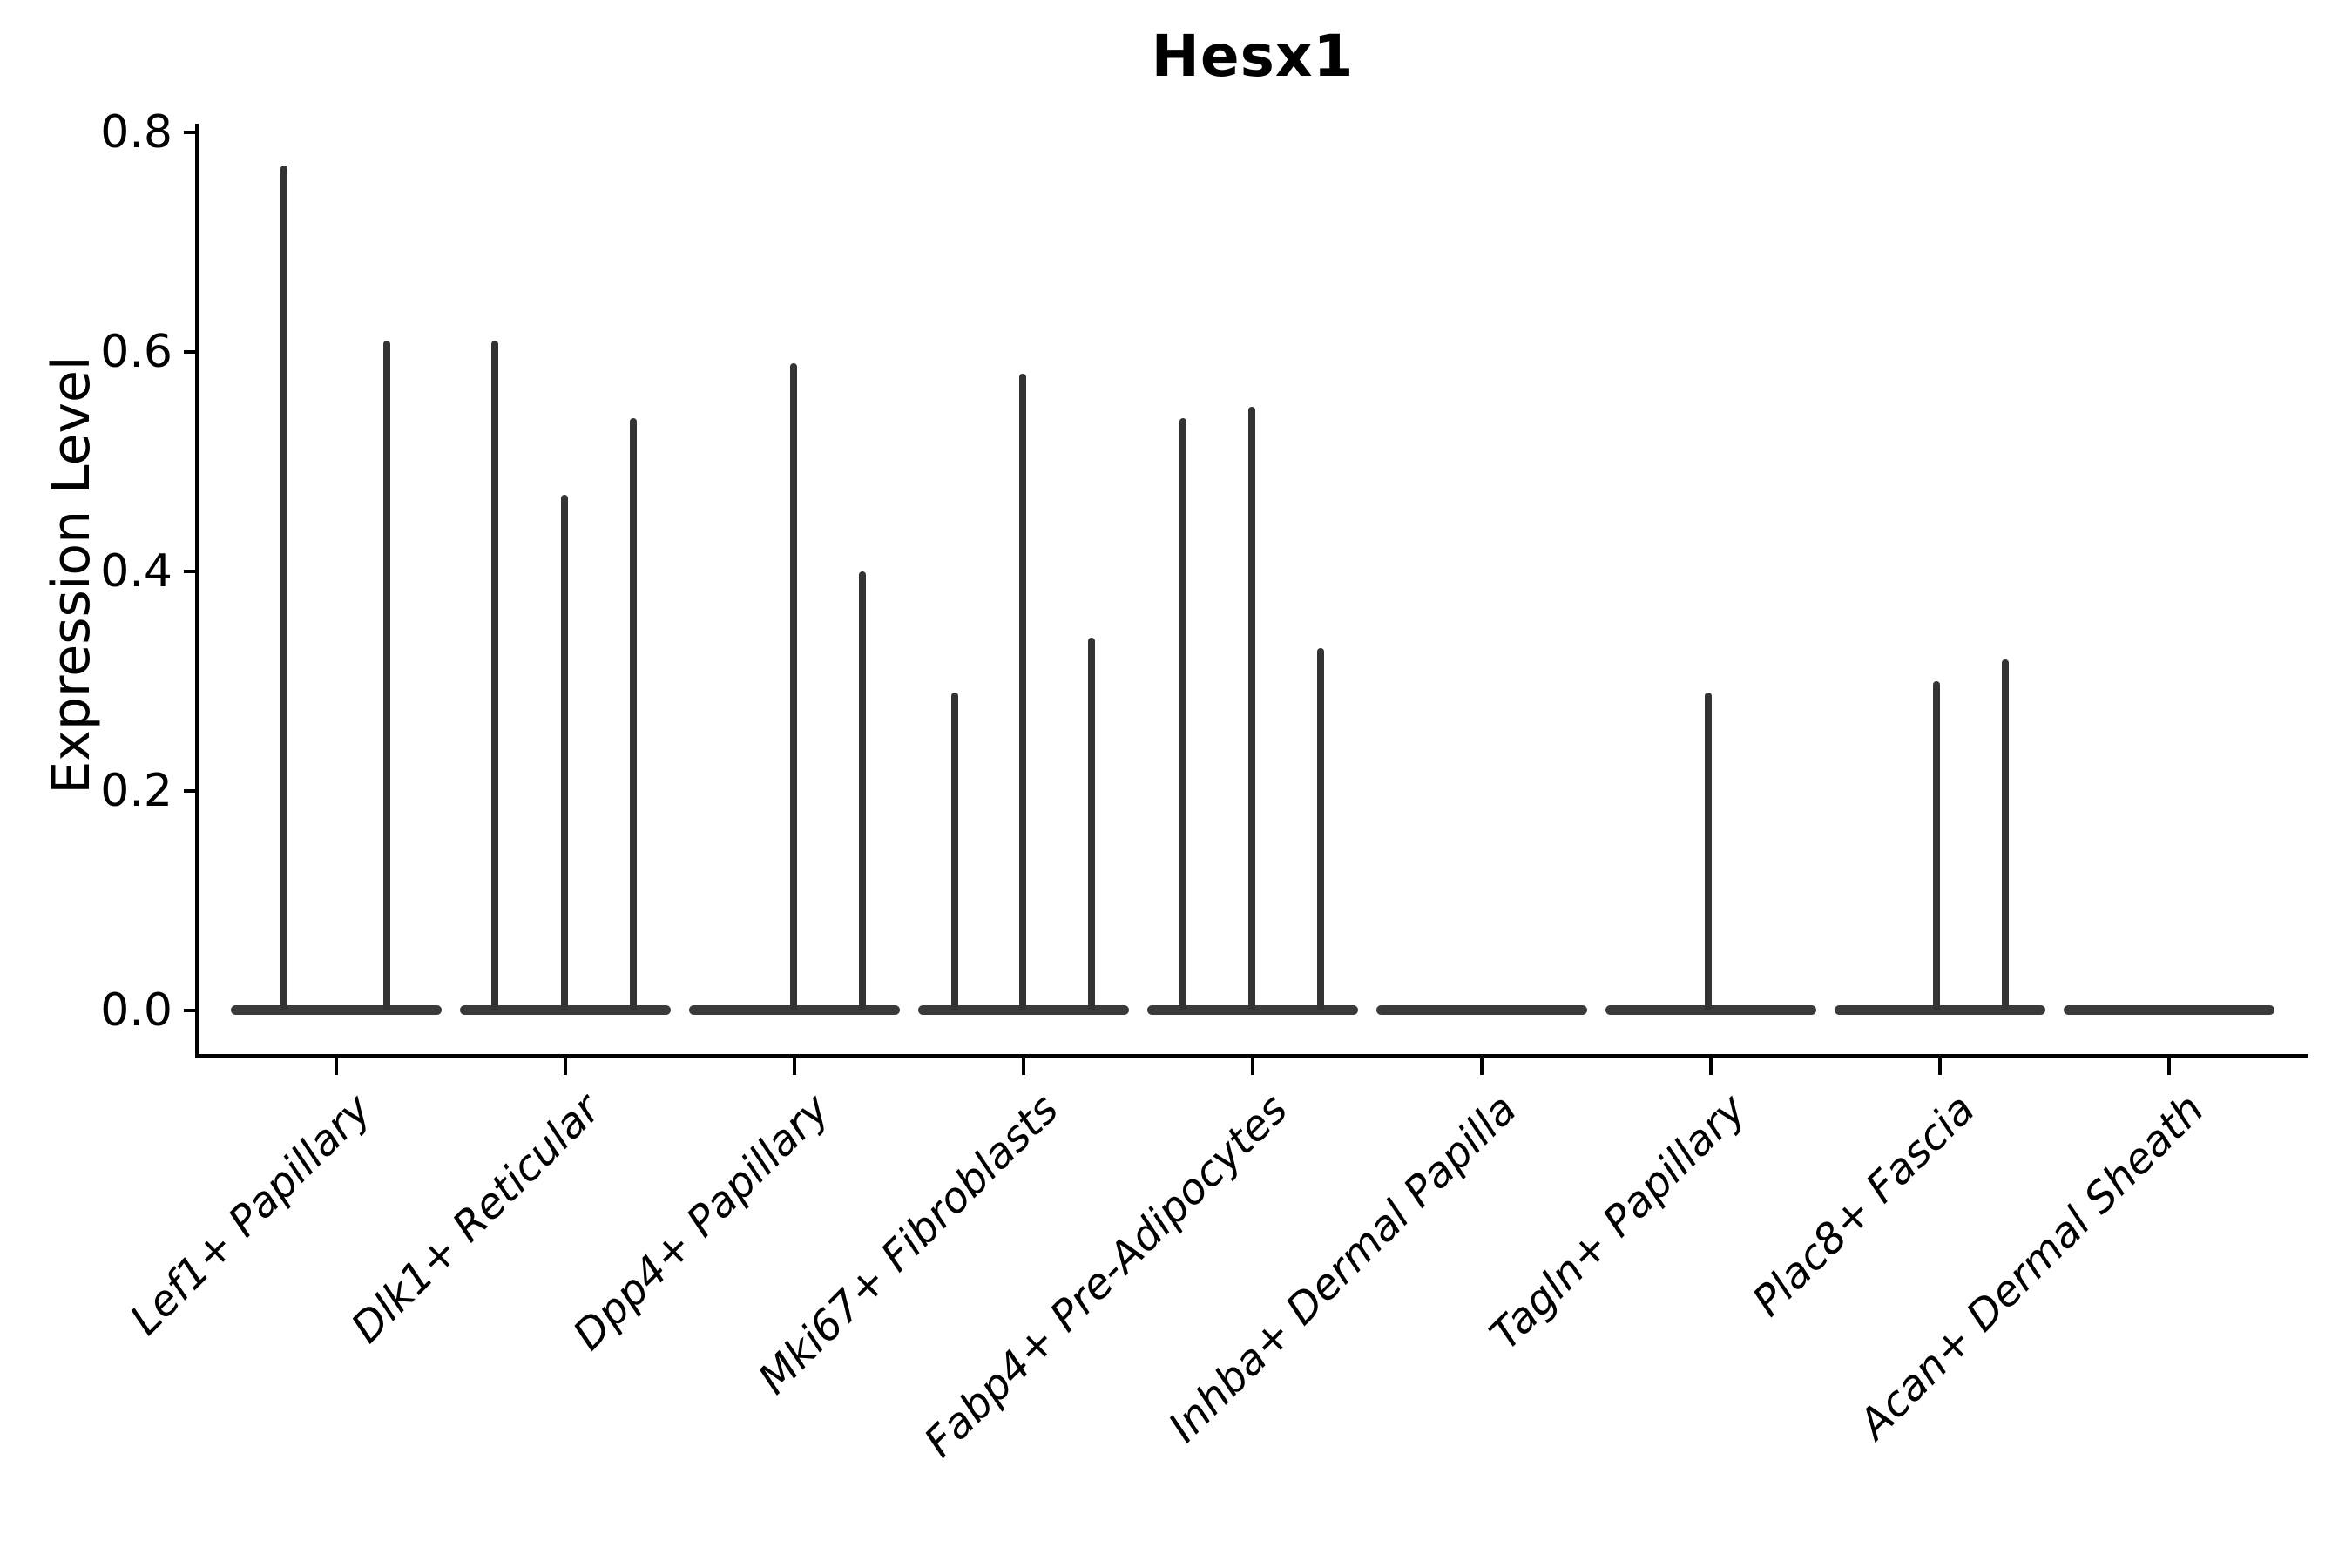 Image resolution: width=2352 pixels, height=1568 pixels. I want to click on x-axis-spine, so click(1251, 1056).